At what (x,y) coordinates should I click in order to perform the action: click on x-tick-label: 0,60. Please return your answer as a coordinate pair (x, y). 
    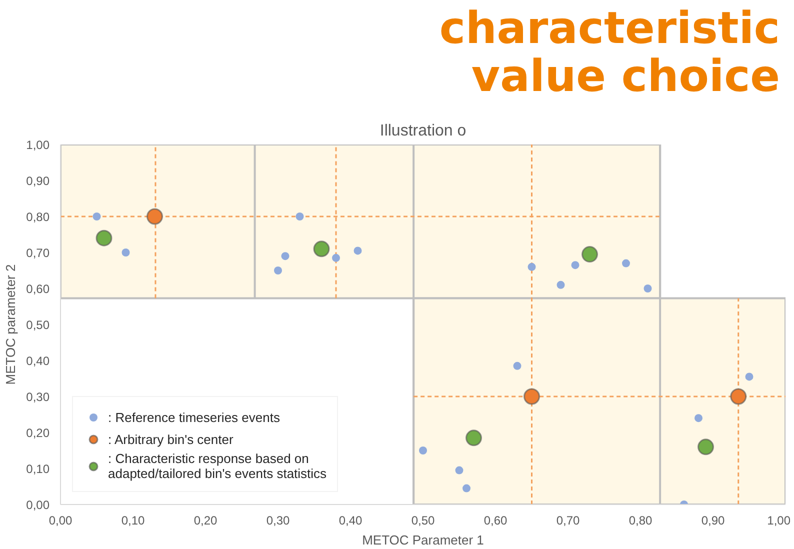
    Looking at the image, I should click on (496, 521).